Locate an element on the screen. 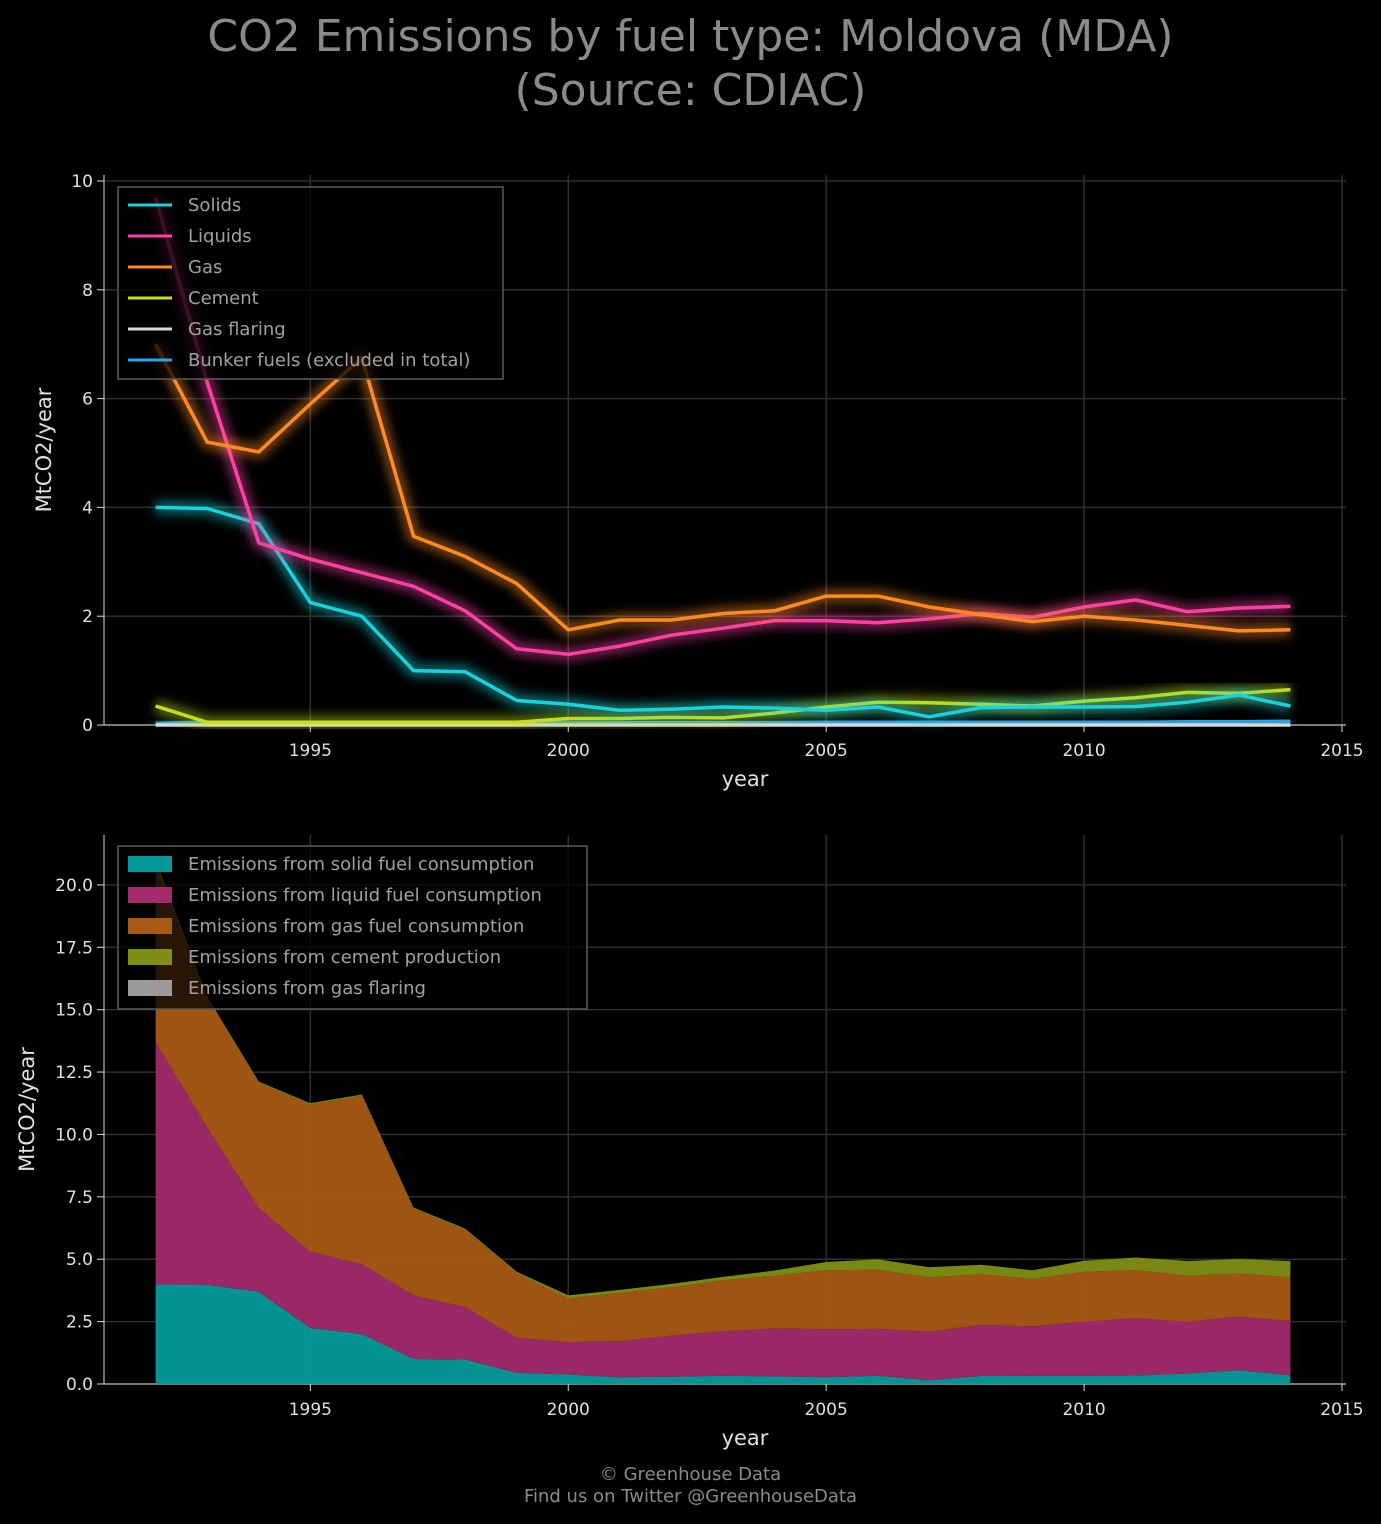  legend-label-emissions-from-gas-fuel-consumption: Emissions from gas fuel consumption is located at coordinates (356, 926).